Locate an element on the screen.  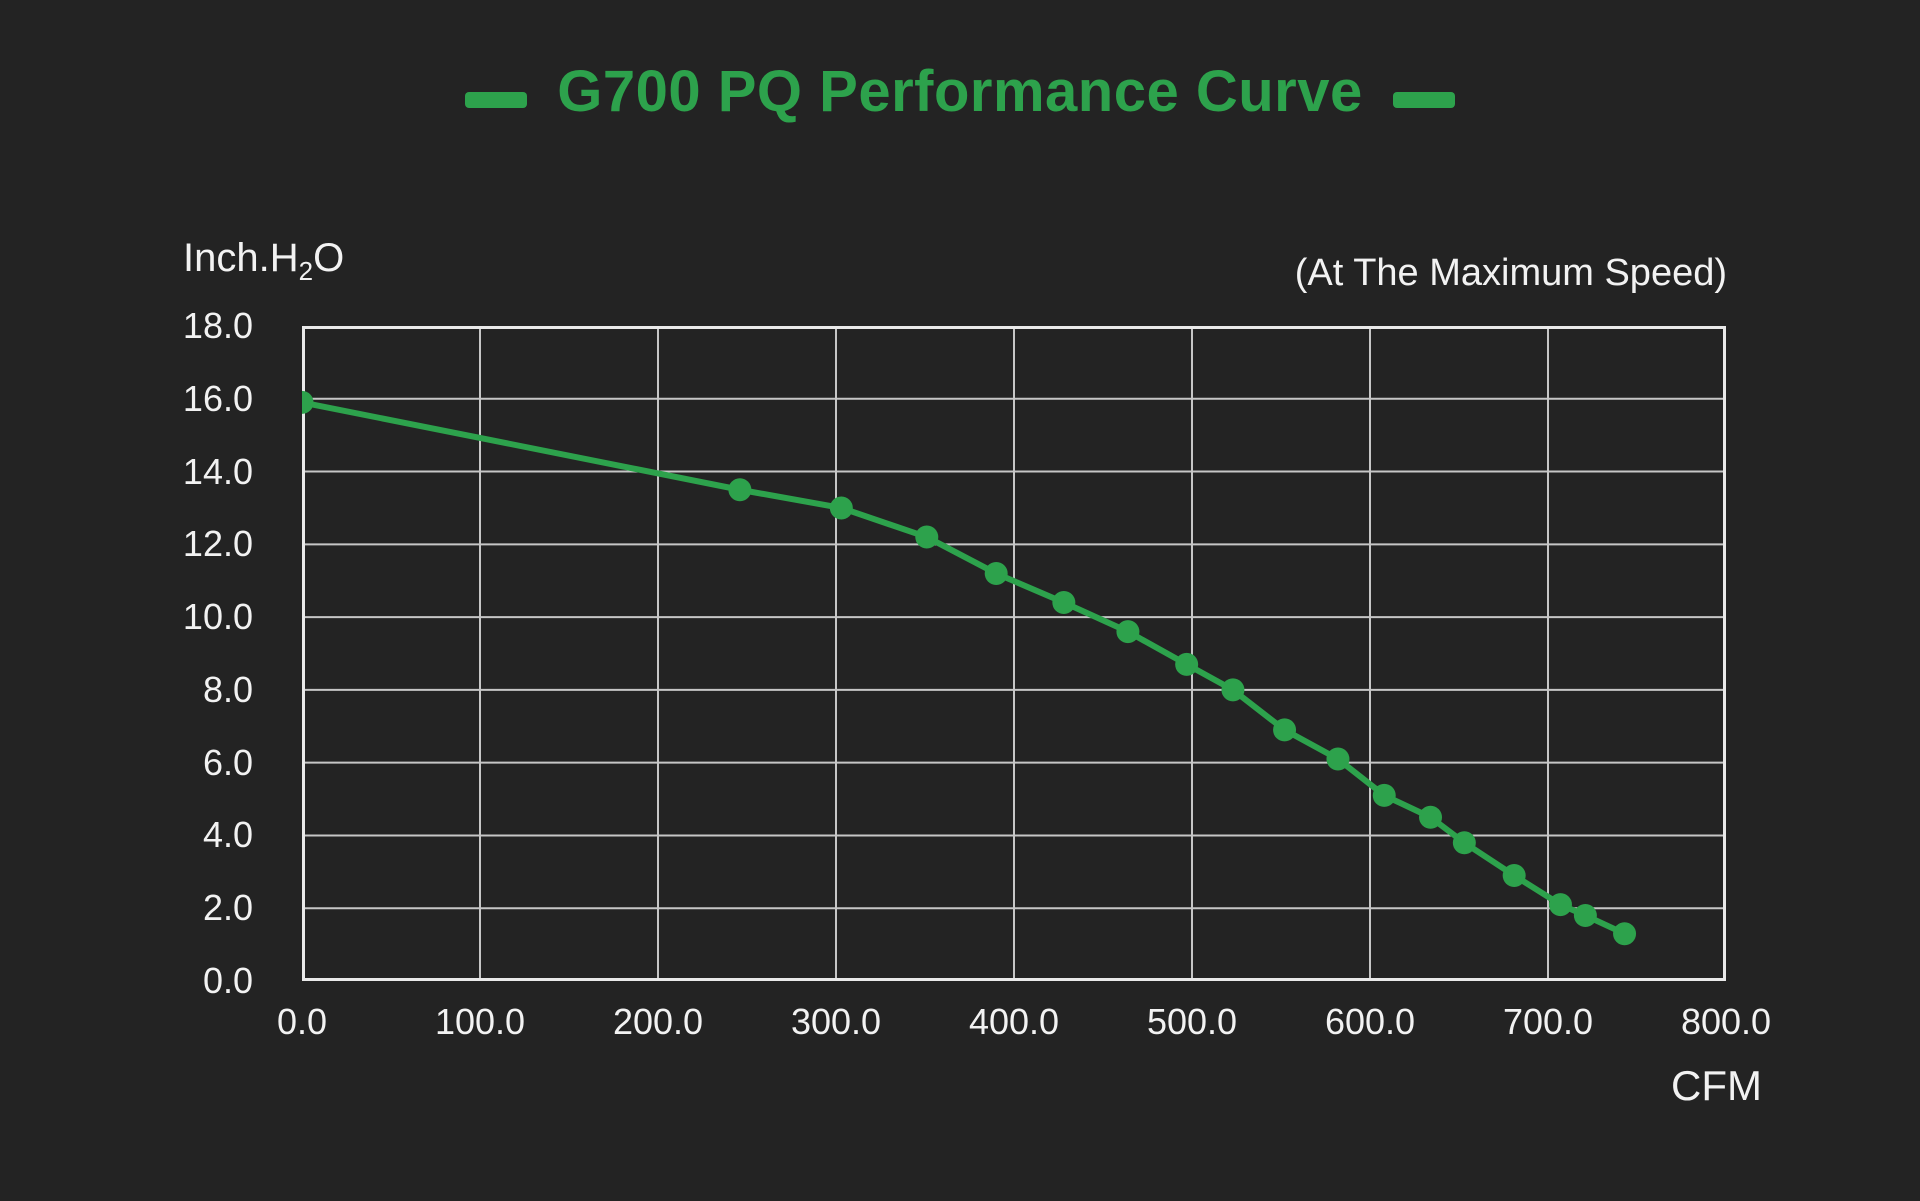
y-tick-label: 8.0 is located at coordinates (227, 689).